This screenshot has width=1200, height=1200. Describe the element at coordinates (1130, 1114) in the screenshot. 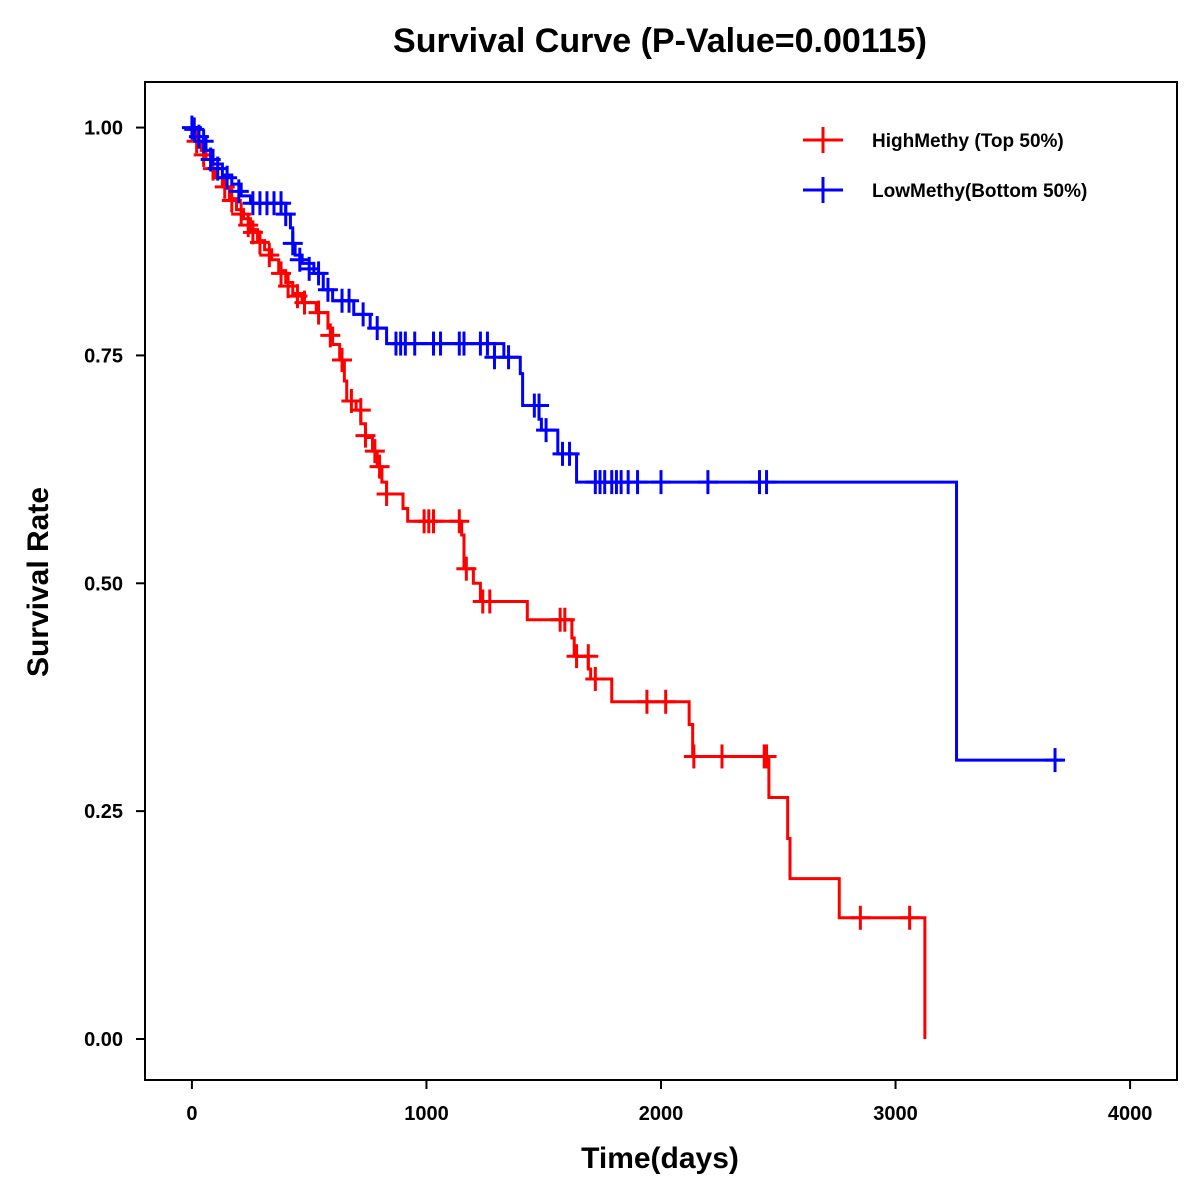

I see `x-tick-label: 4000` at that location.